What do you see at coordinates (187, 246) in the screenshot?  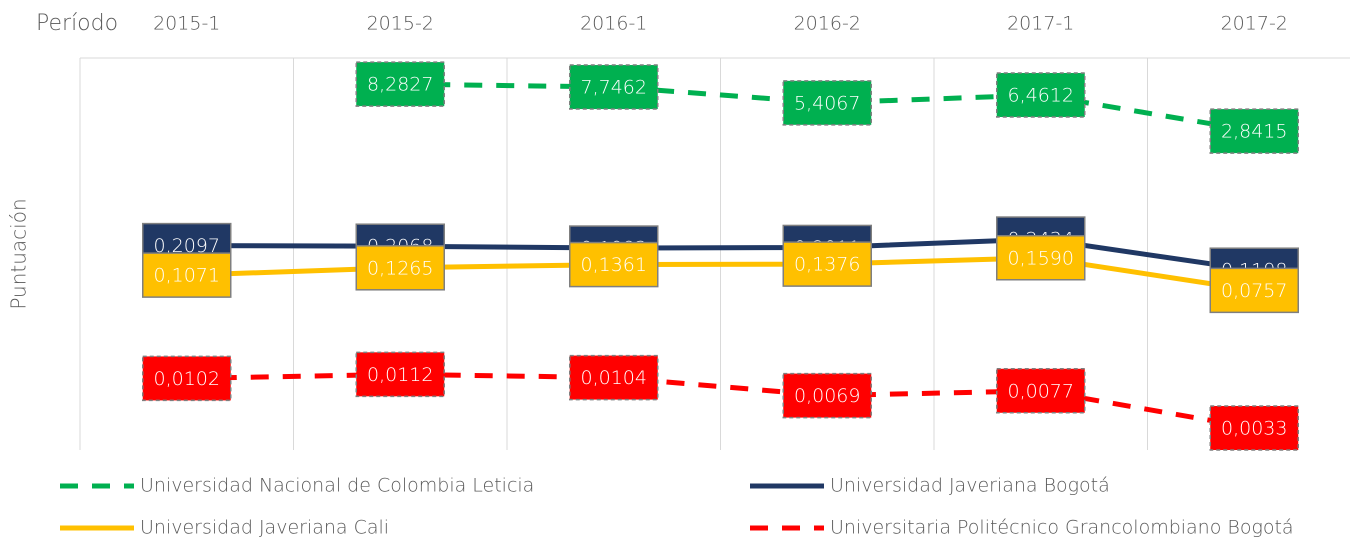 I see `value-label: 0,2097` at bounding box center [187, 246].